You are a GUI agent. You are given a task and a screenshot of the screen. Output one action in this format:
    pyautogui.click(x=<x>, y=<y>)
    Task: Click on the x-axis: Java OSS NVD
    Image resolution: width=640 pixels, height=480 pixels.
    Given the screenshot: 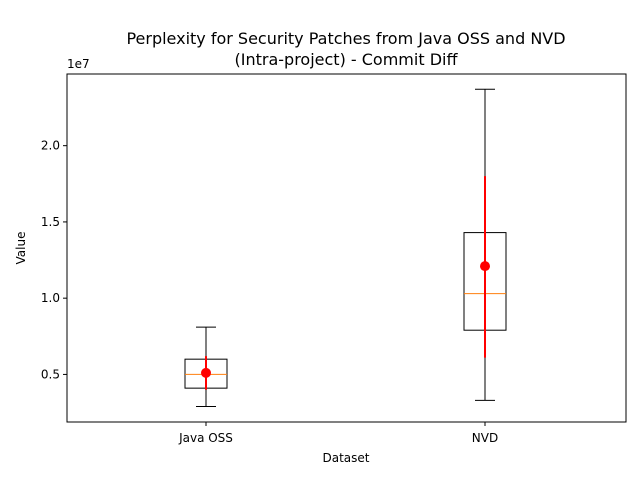 What is the action you would take?
    pyautogui.click(x=338, y=433)
    